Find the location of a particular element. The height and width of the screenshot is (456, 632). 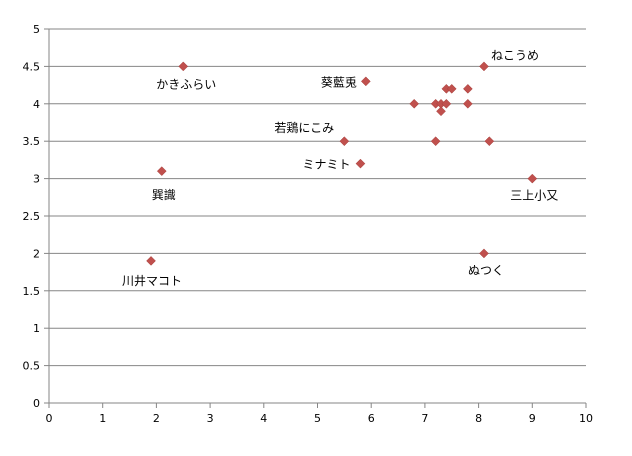

x-tick-label: 10 is located at coordinates (586, 418).